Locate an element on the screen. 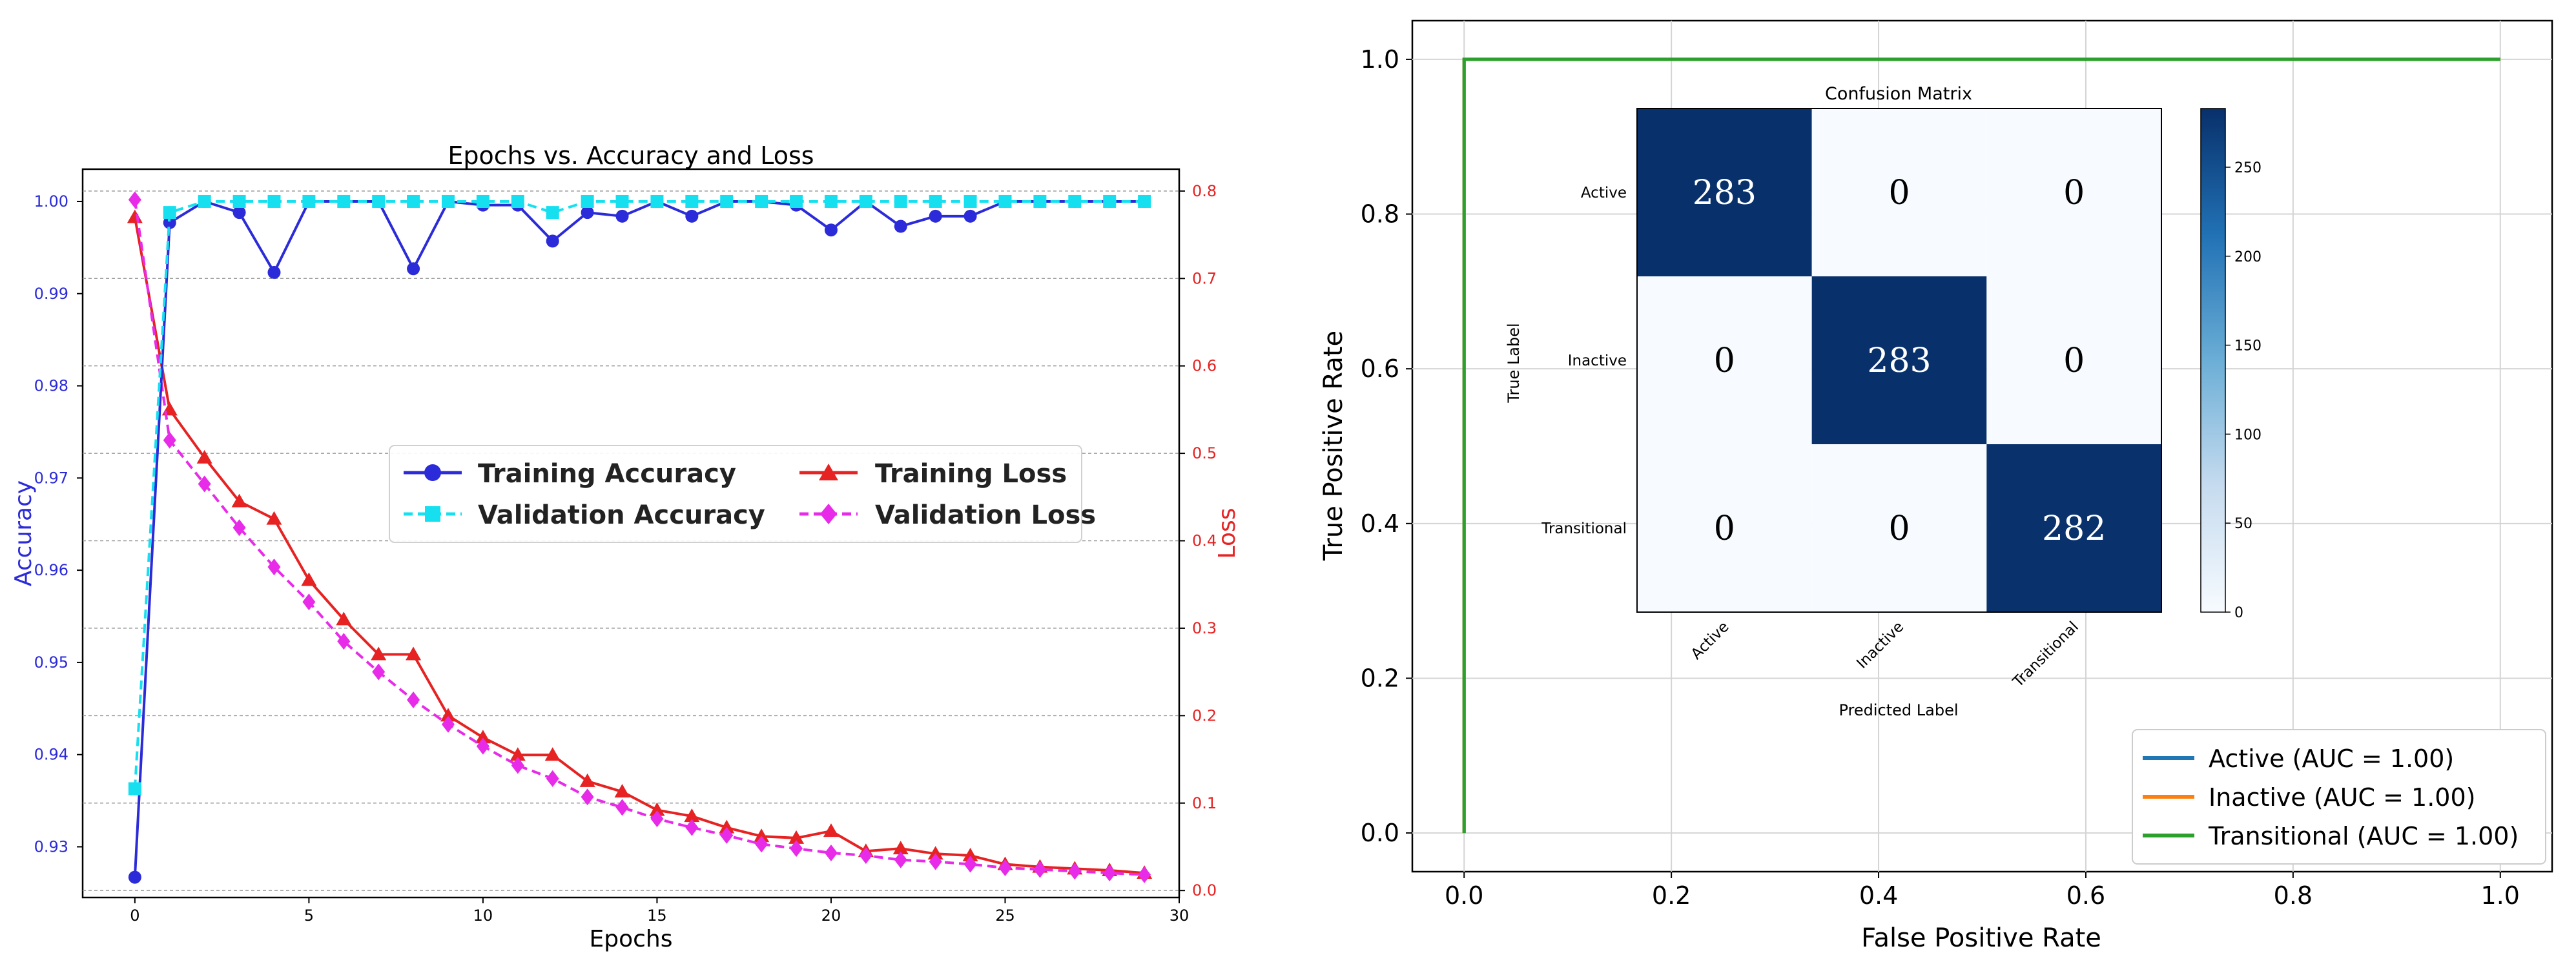 The height and width of the screenshot is (964, 2576). left-x-axis-label: Epochs is located at coordinates (631, 939).